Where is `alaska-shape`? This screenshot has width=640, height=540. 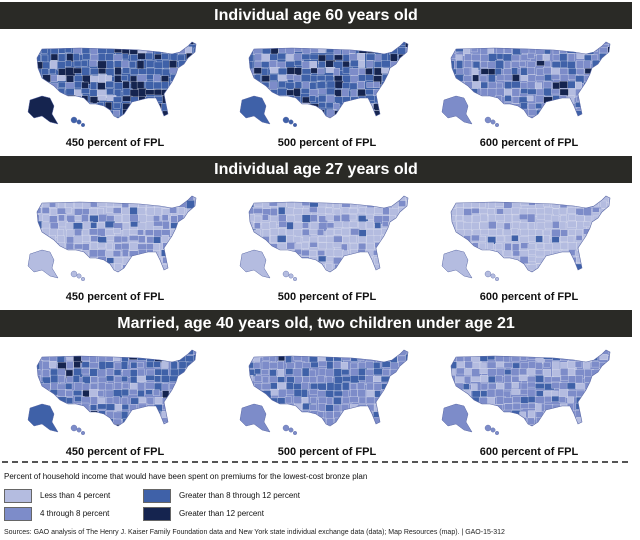
alaska-shape is located at coordinates (457, 418).